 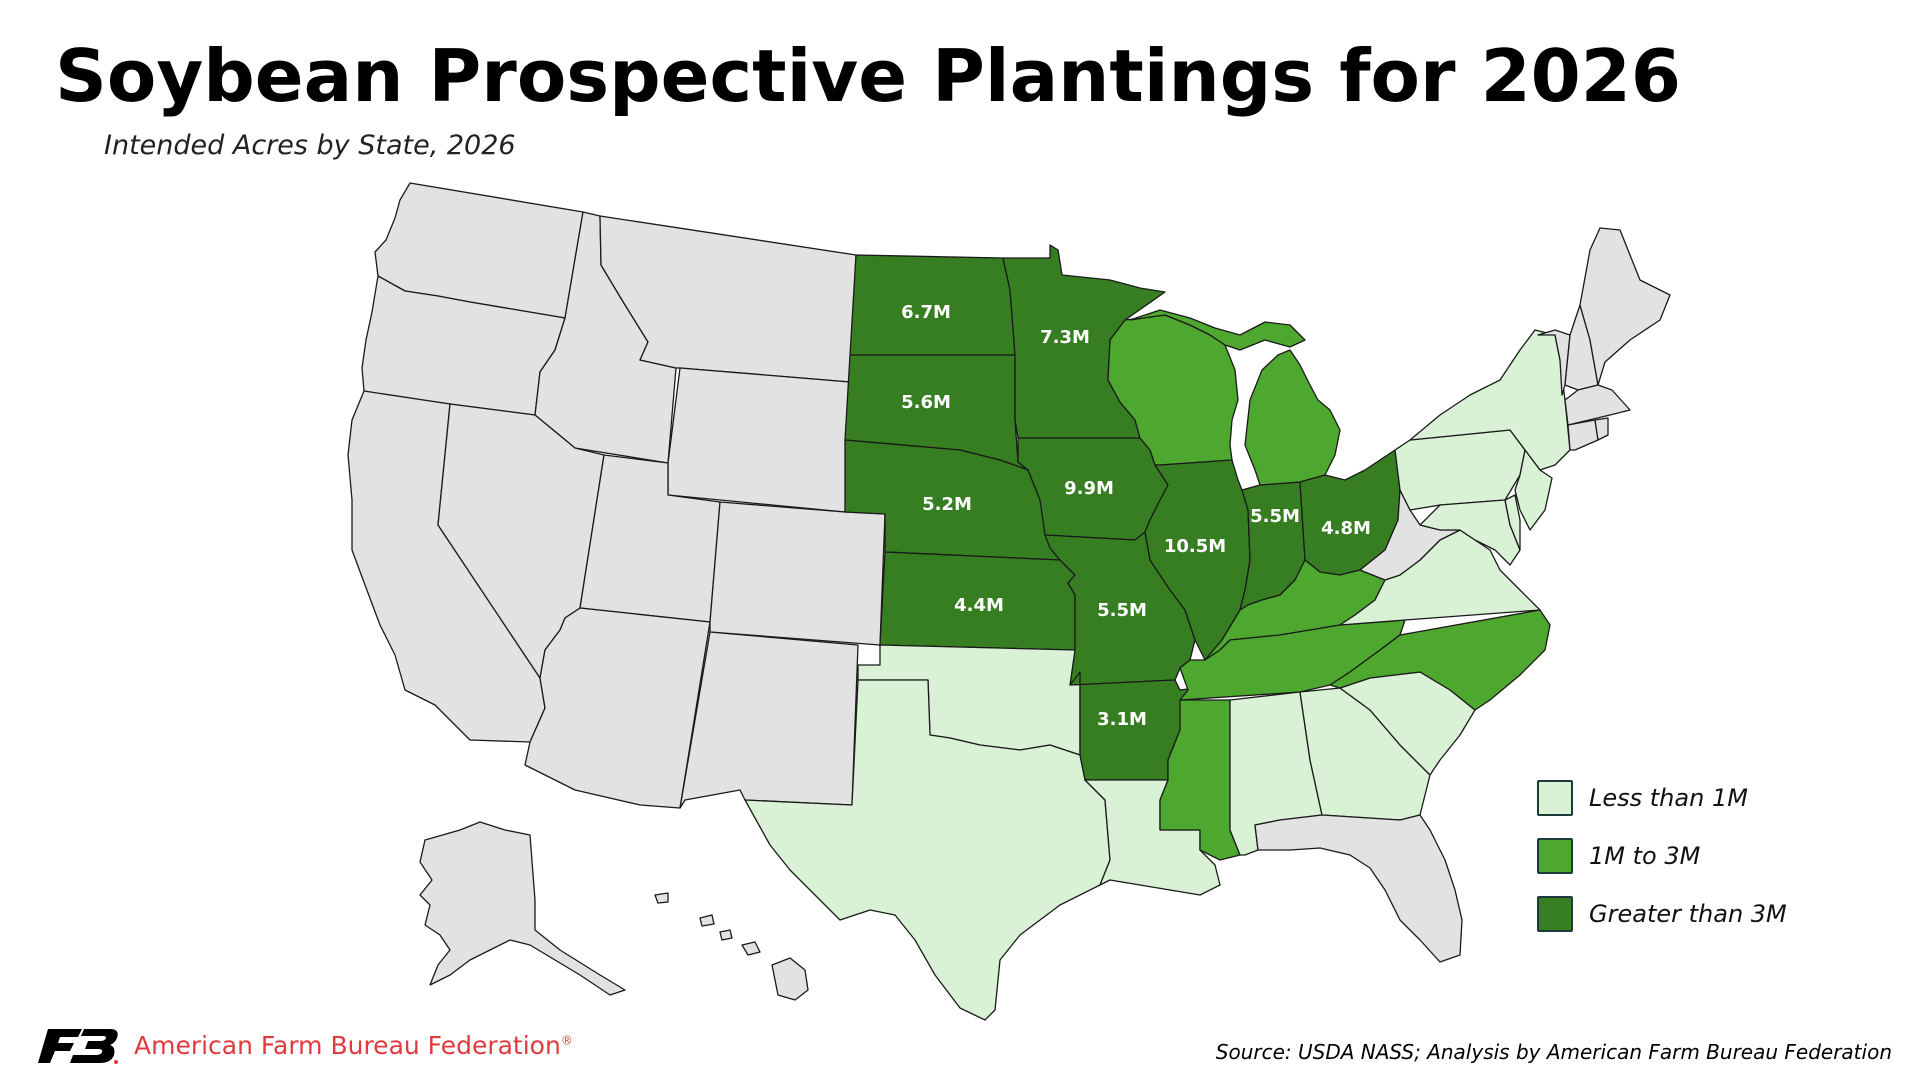 What do you see at coordinates (1688, 914) in the screenshot?
I see `legend-label-high: Greater than 3M` at bounding box center [1688, 914].